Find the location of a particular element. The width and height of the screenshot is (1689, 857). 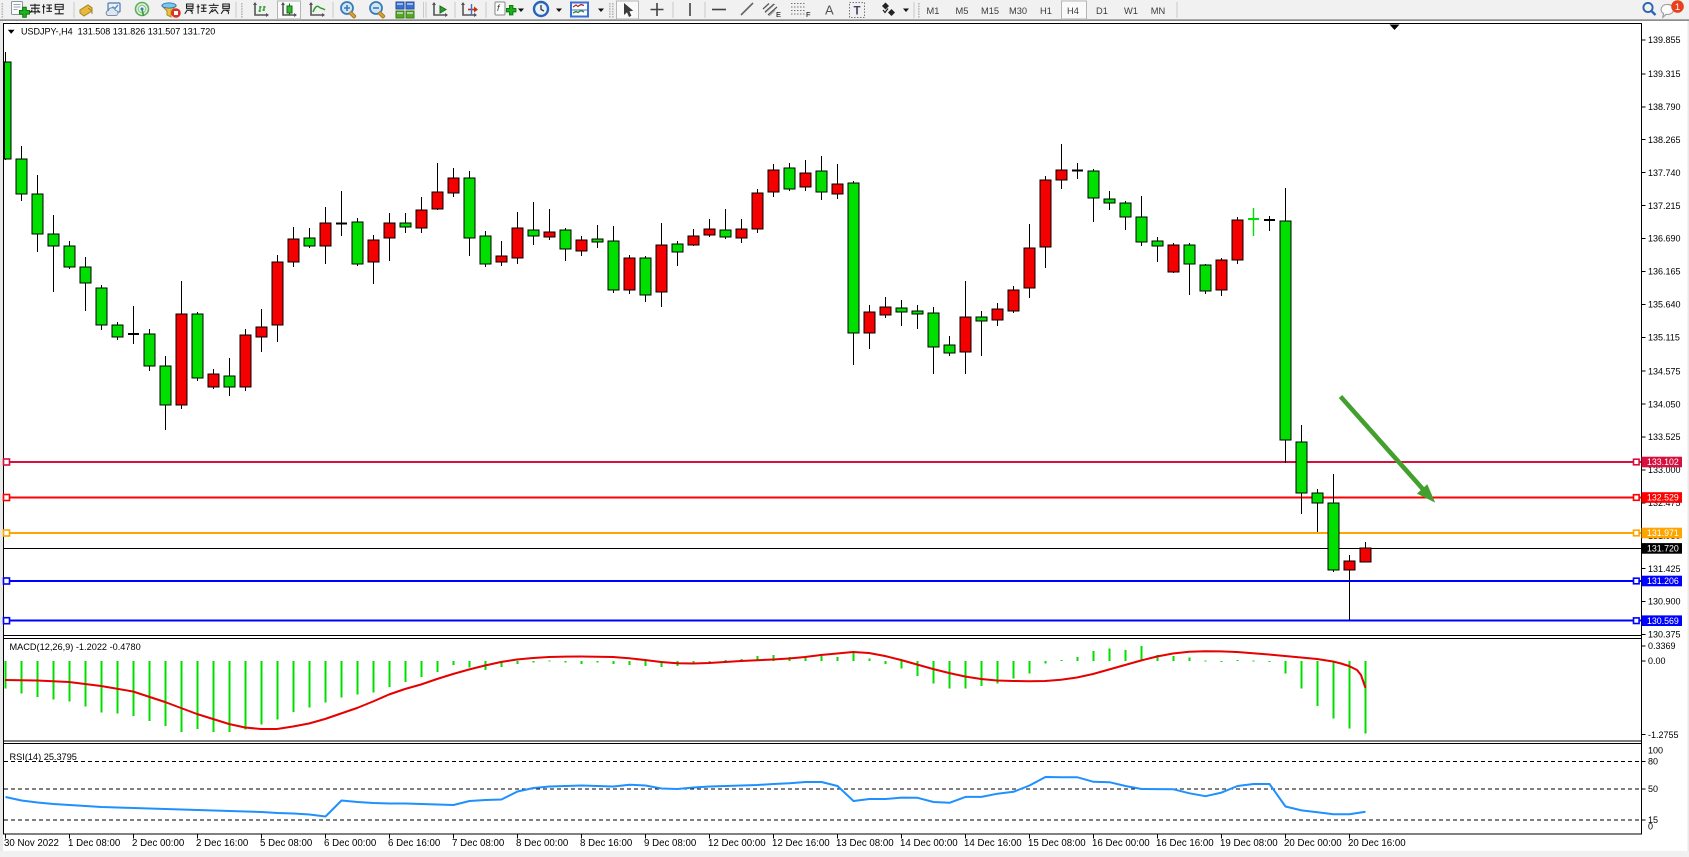

svg-text: A is located at coordinates (829, 10).